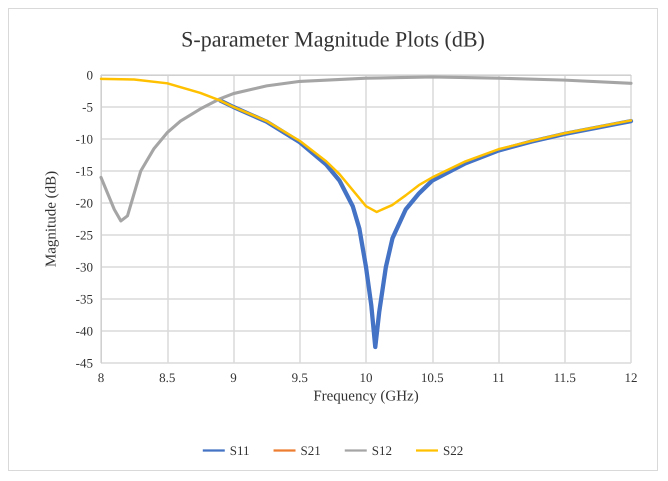 The image size is (668, 481). Describe the element at coordinates (631, 377) in the screenshot. I see `x-tick-label: 12` at that location.